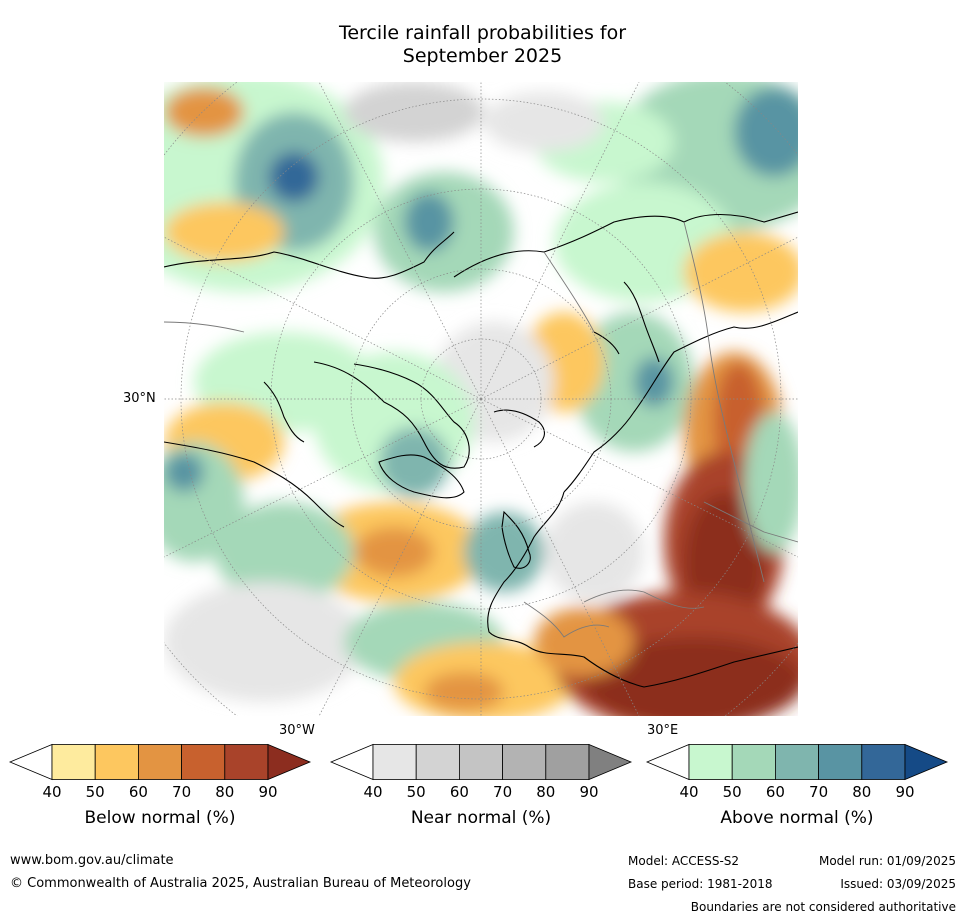 Image resolution: width=965 pixels, height=919 pixels. Describe the element at coordinates (797, 818) in the screenshot. I see `above-normal-label: Above normal (%)` at that location.